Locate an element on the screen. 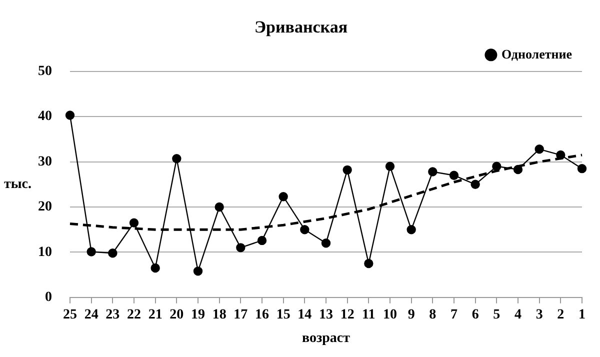  x-tick-label: 14 is located at coordinates (305, 314).